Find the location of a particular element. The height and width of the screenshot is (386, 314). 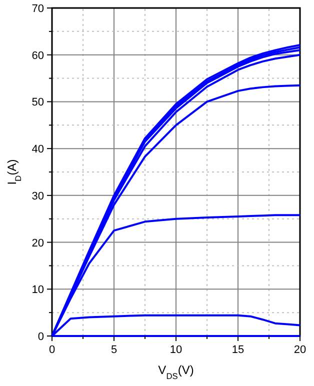

y-tick-label: 40 is located at coordinates (38, 150).